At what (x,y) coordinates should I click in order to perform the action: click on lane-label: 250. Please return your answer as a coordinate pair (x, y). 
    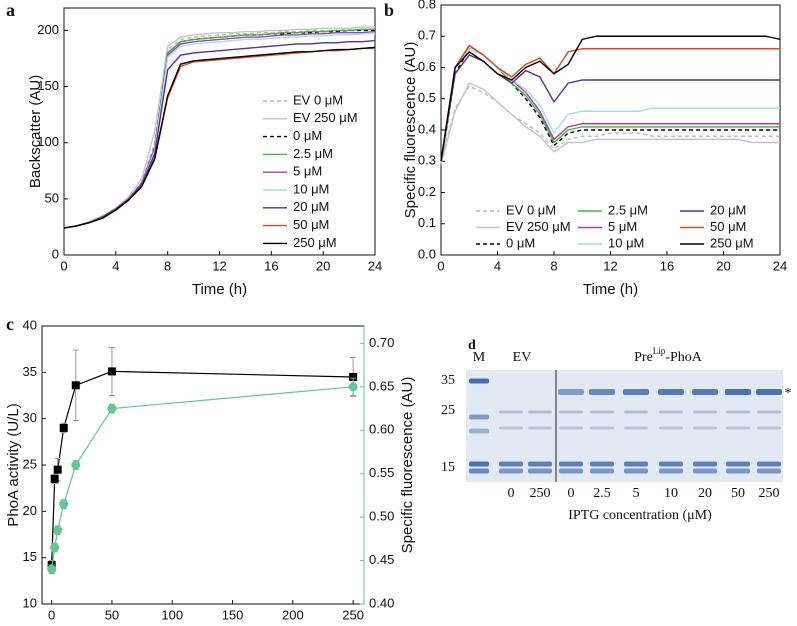
    Looking at the image, I should click on (540, 493).